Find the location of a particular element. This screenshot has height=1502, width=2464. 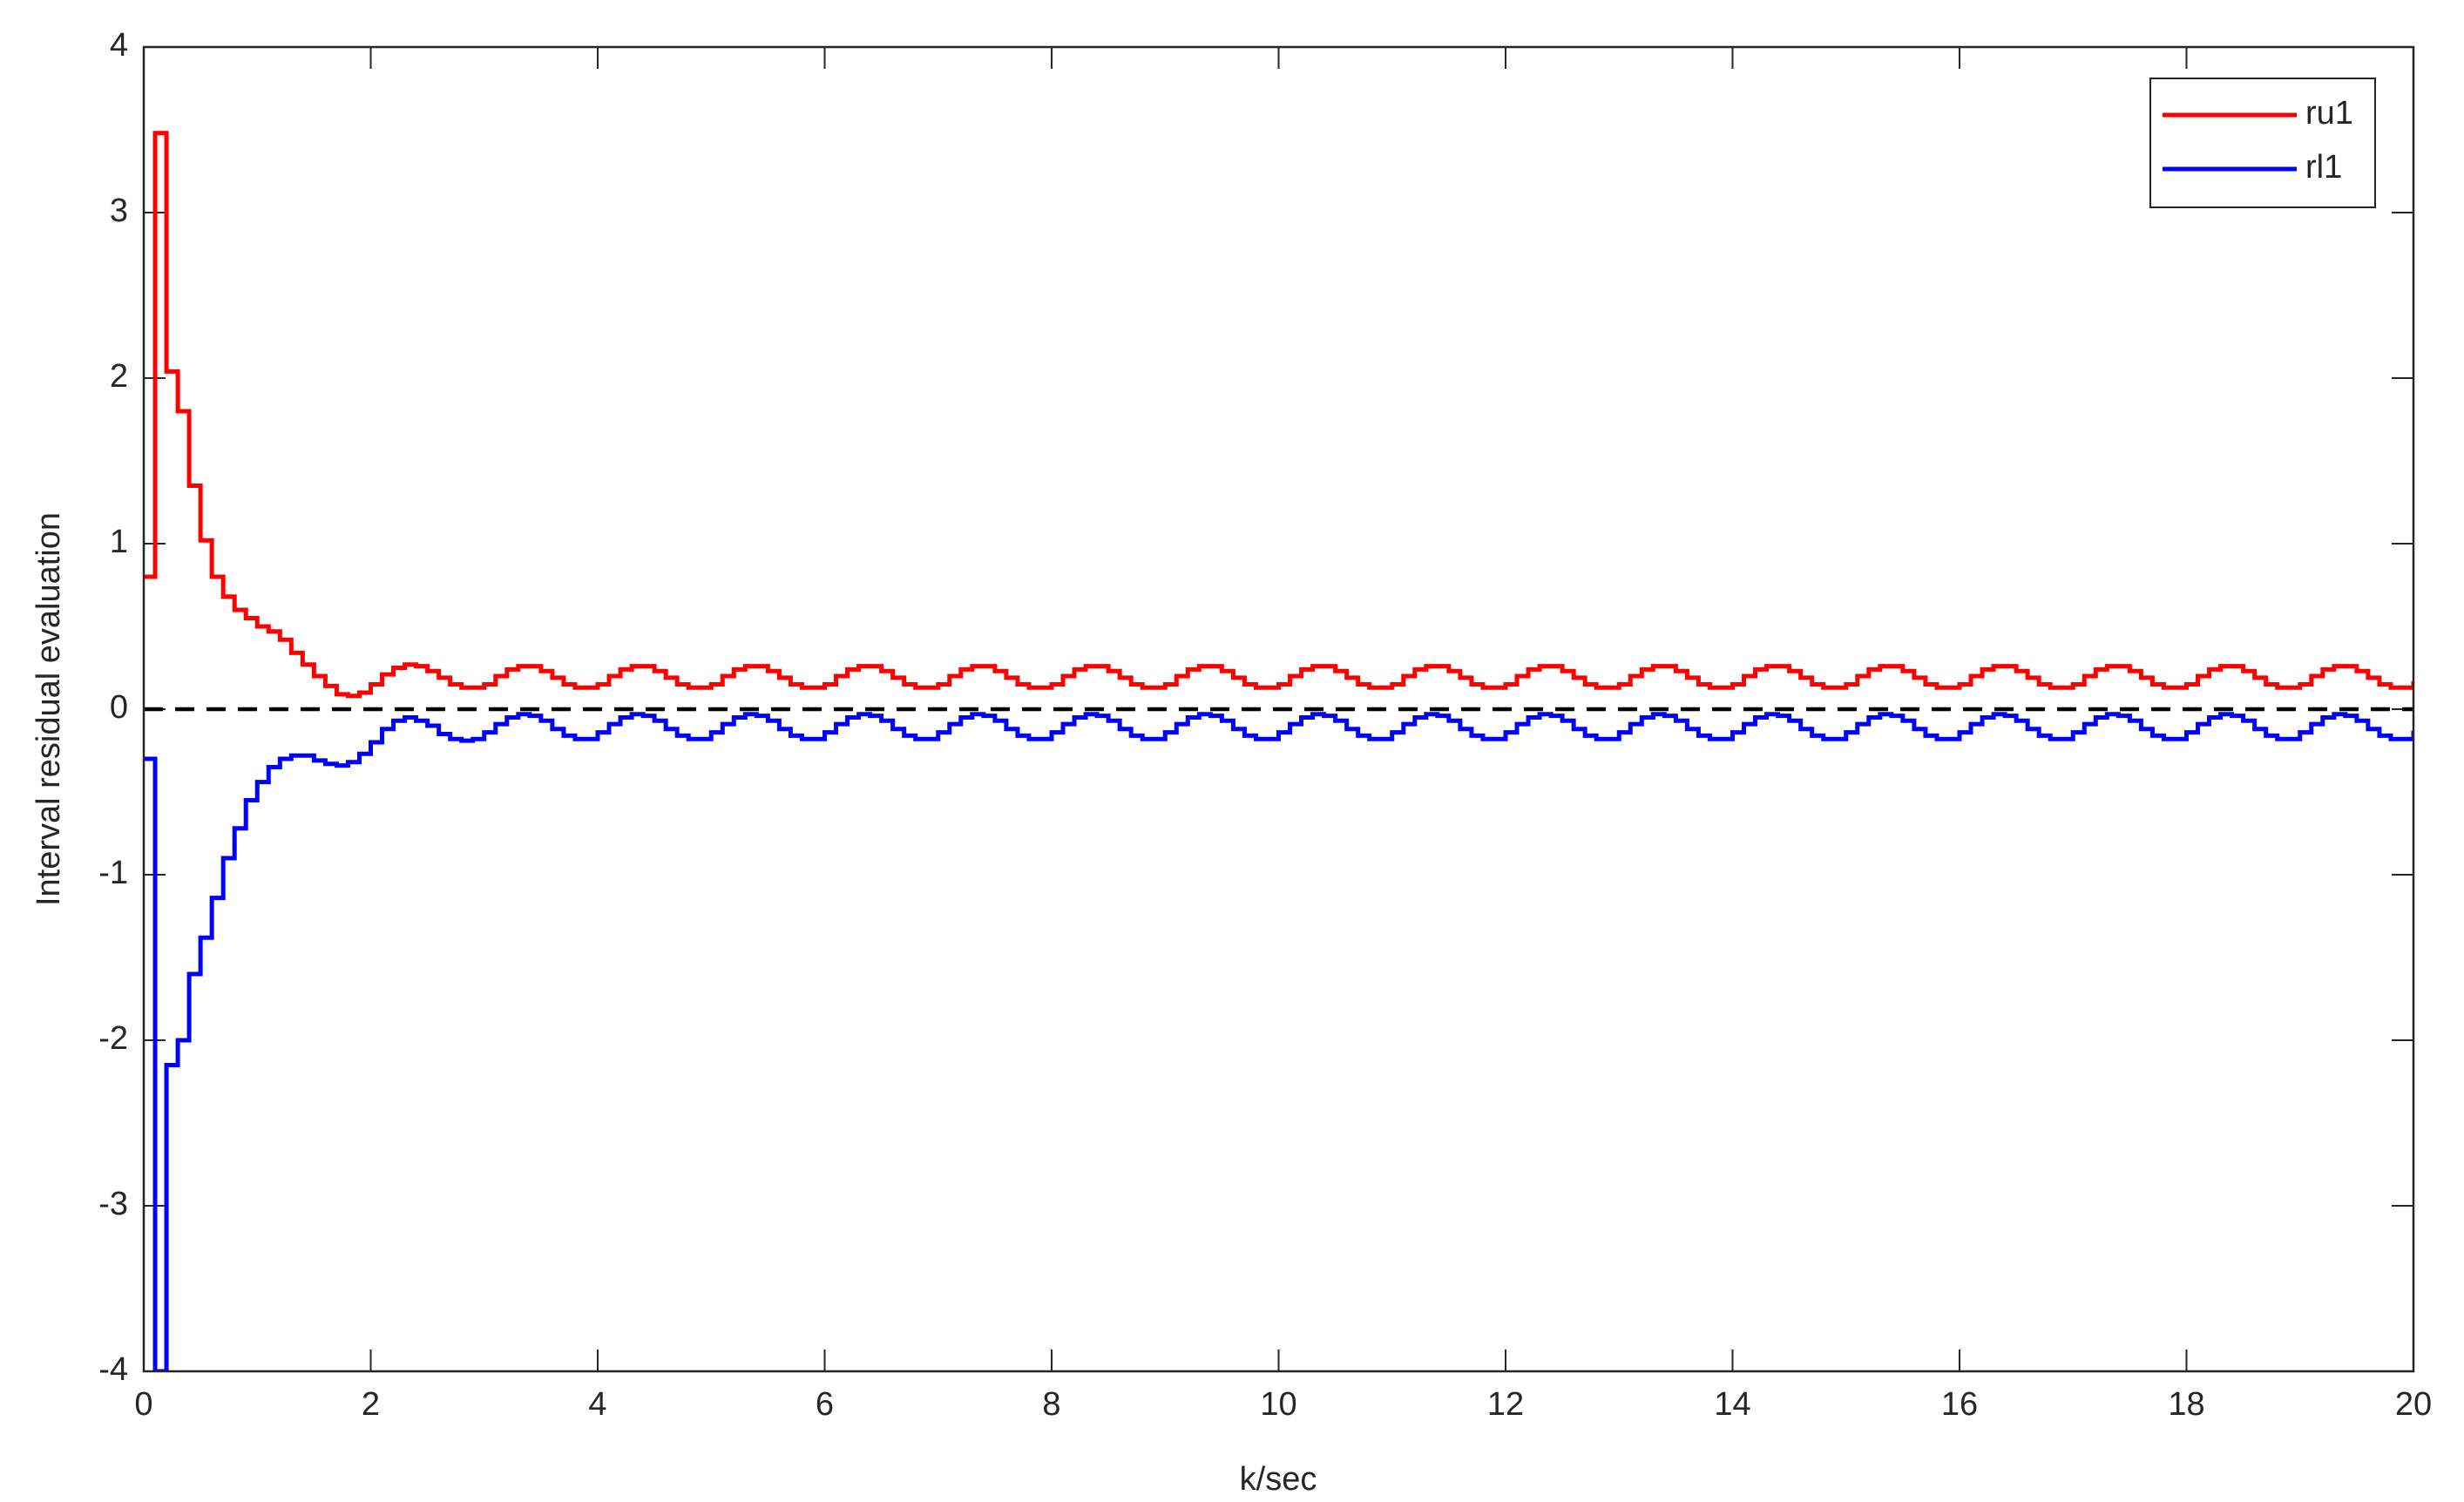

y-tick-label: -4 is located at coordinates (113, 1369).